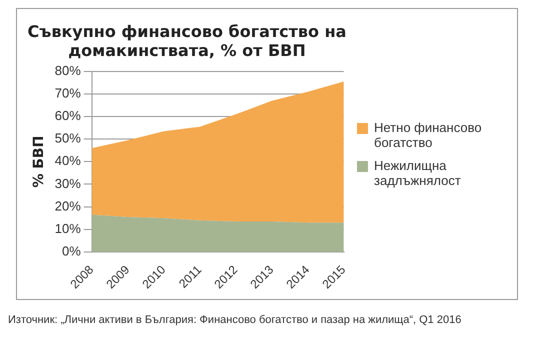  What do you see at coordinates (418, 173) in the screenshot?
I see `legend-label: Нежилищна задлъжнялост` at bounding box center [418, 173].